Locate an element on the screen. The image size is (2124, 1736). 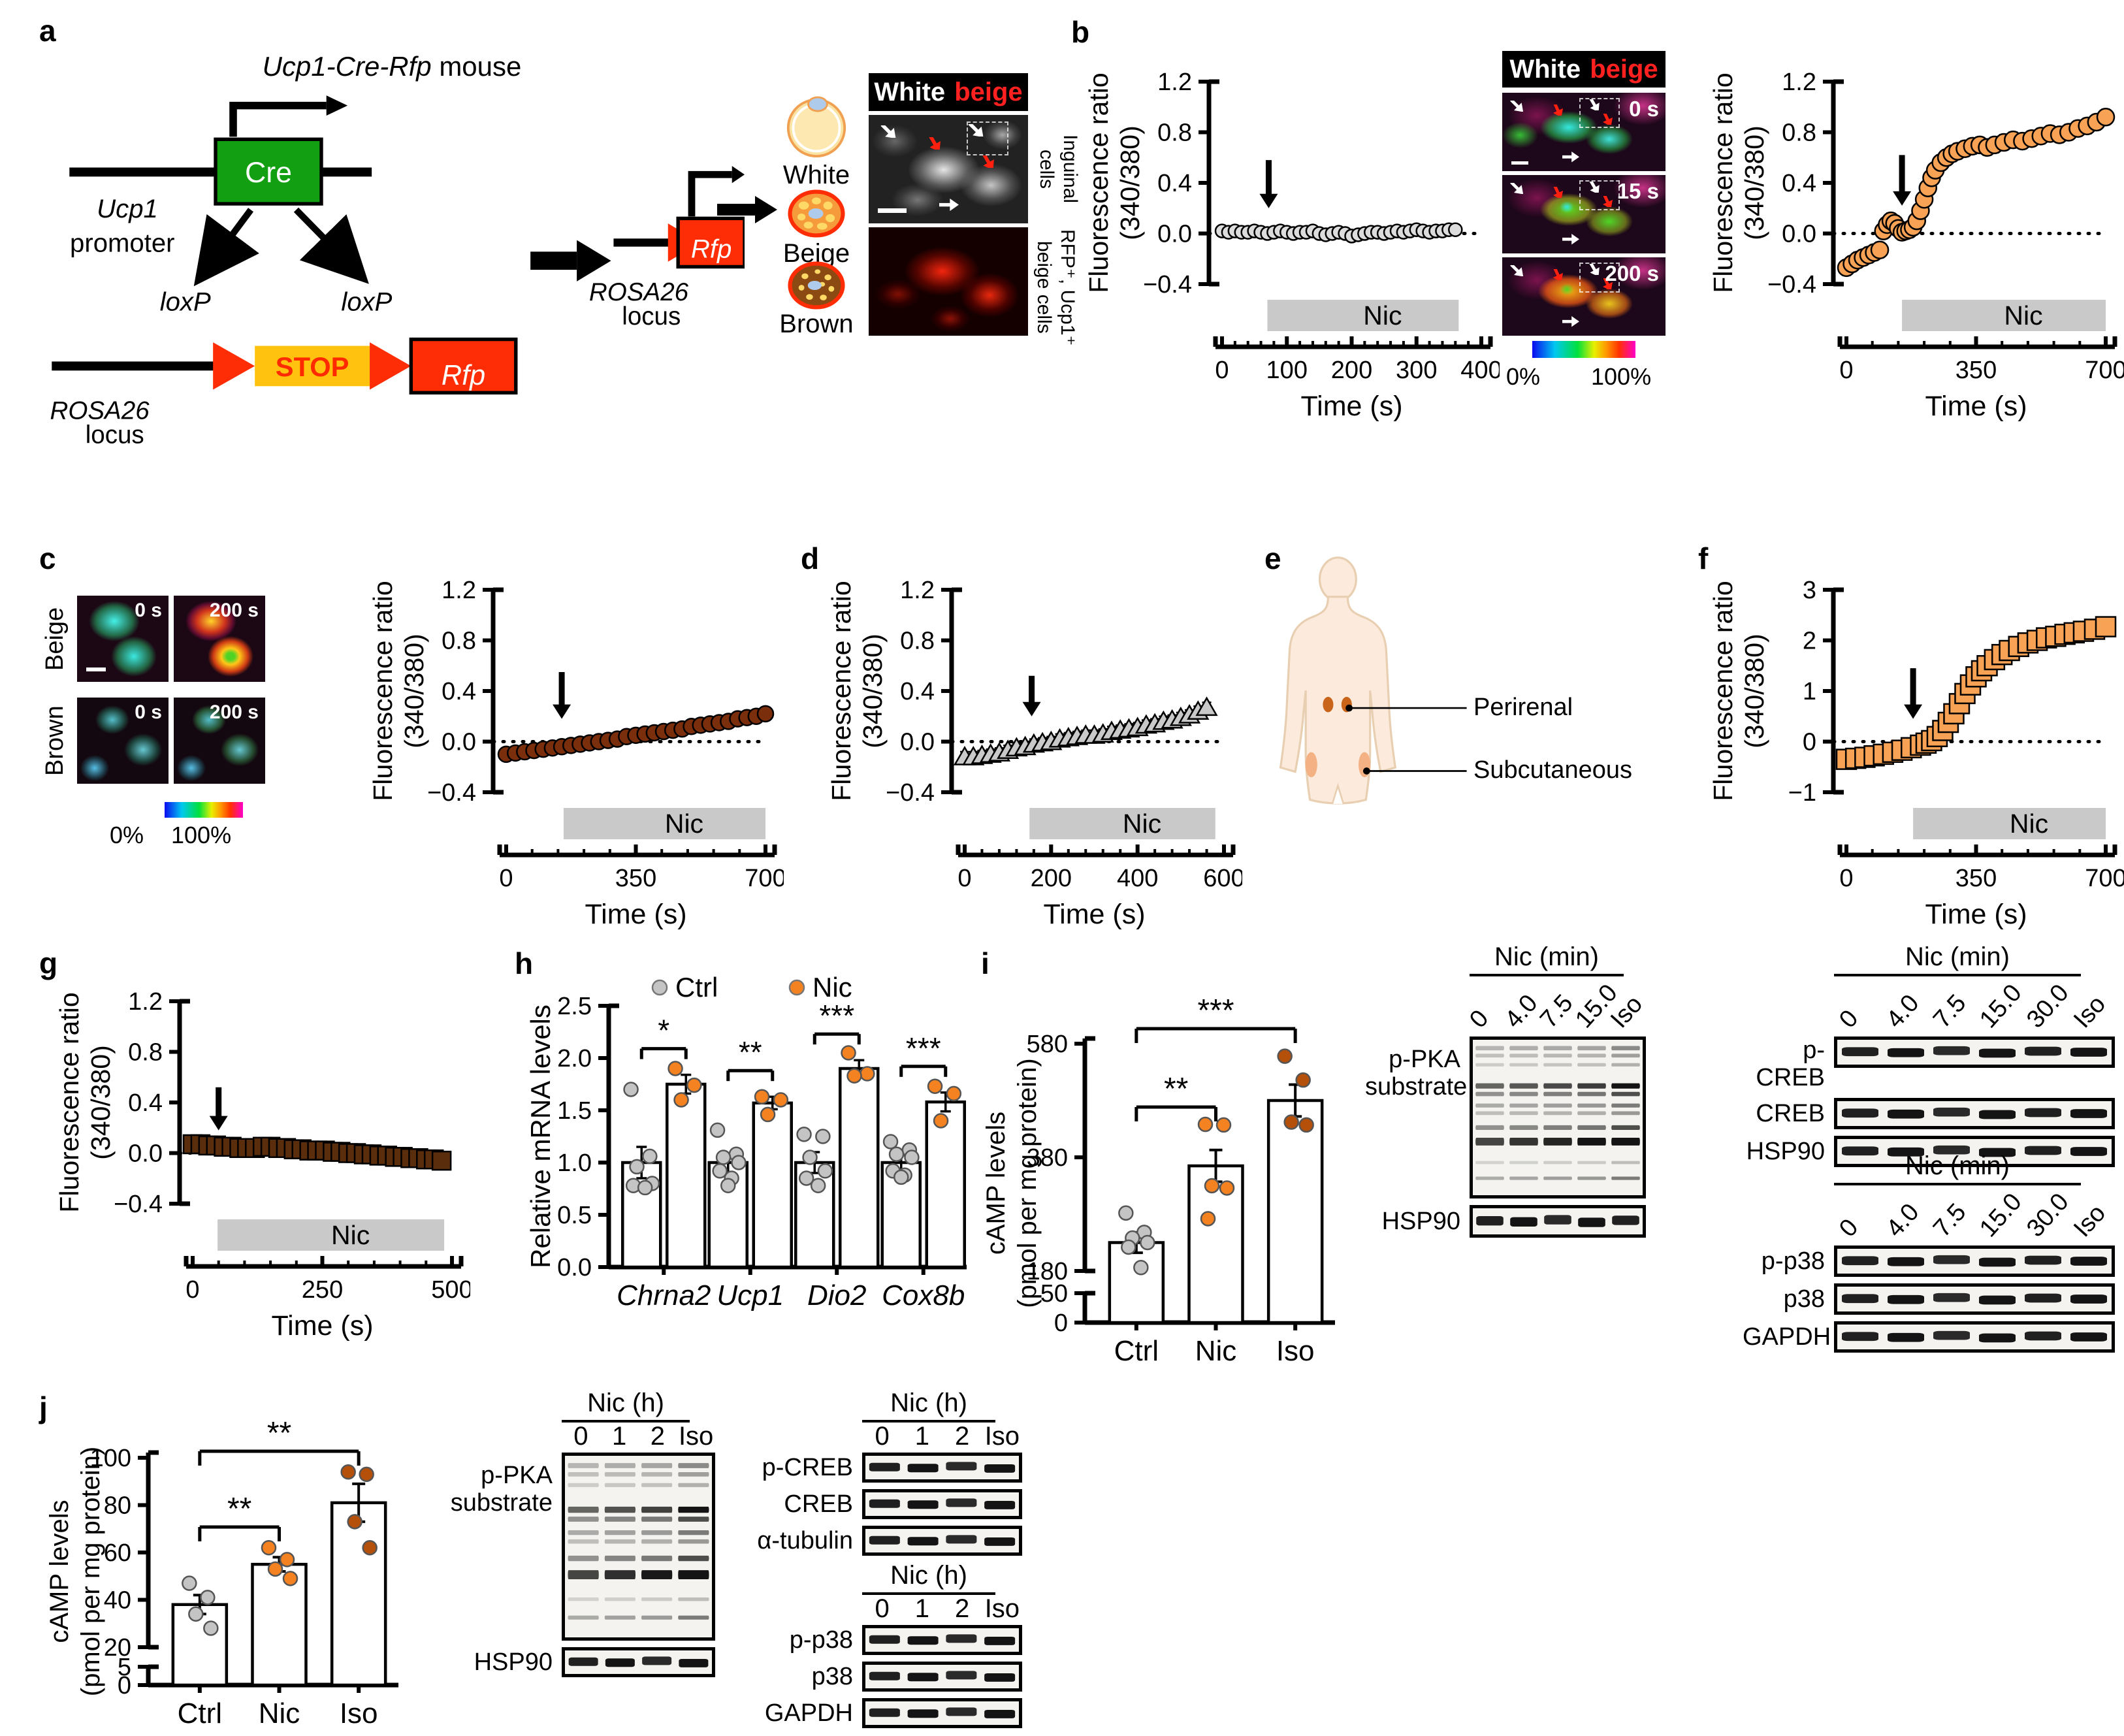
panel-d-label: d is located at coordinates (810, 558).